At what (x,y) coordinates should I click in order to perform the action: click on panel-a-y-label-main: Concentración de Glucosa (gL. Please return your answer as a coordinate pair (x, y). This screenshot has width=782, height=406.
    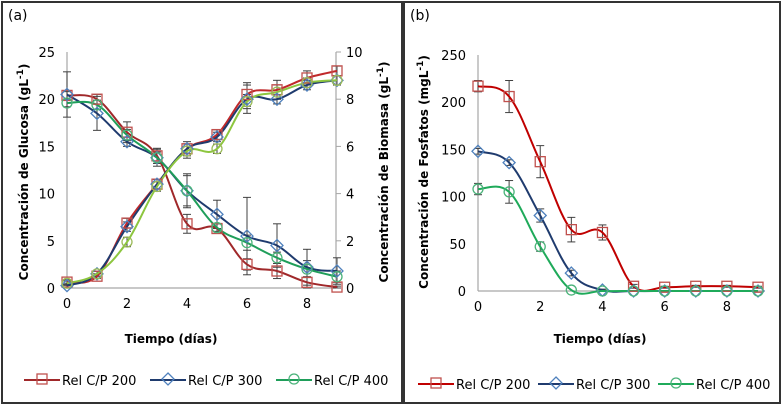
    Looking at the image, I should click on (24, 180).